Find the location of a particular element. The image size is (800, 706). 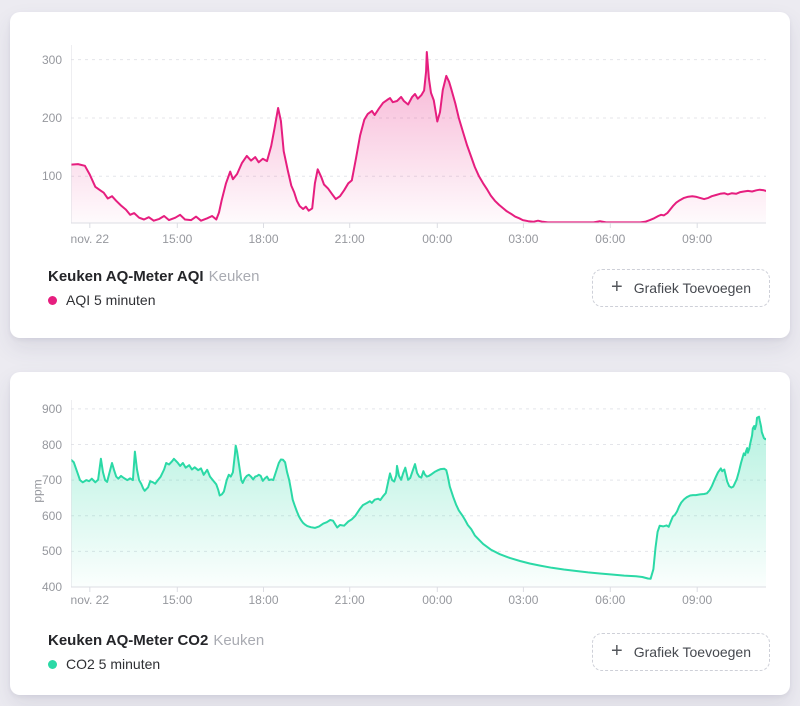

y-axis-tick-label: 200 is located at coordinates (51, 118).